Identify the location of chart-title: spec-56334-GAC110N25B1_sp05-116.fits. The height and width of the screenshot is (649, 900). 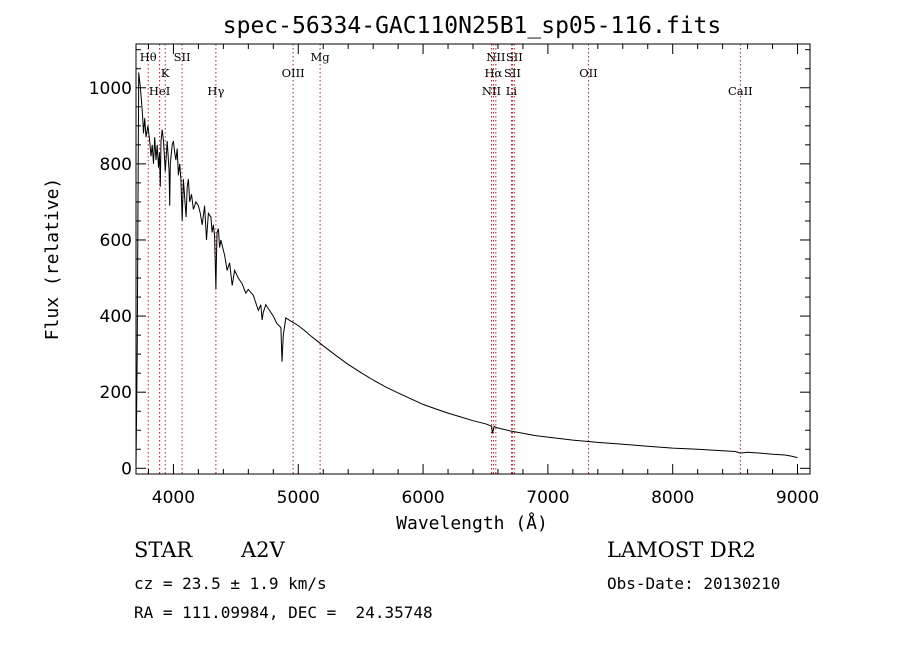
(472, 26).